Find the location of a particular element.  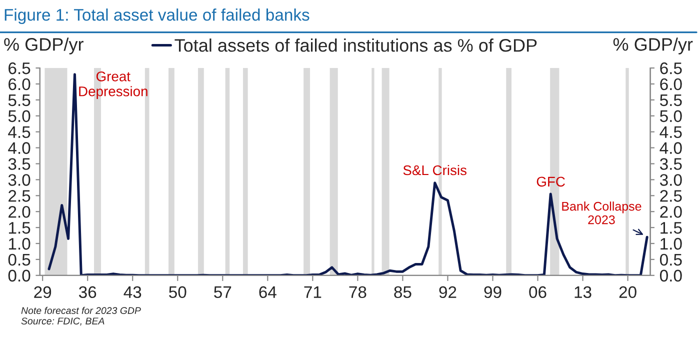

y2-tick-label: 3.0 is located at coordinates (671, 180).